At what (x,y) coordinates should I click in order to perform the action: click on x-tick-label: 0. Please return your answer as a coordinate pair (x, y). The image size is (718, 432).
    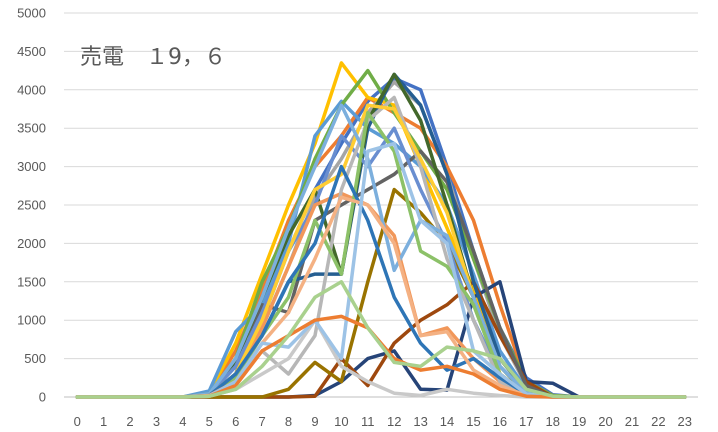
    Looking at the image, I should click on (77, 421).